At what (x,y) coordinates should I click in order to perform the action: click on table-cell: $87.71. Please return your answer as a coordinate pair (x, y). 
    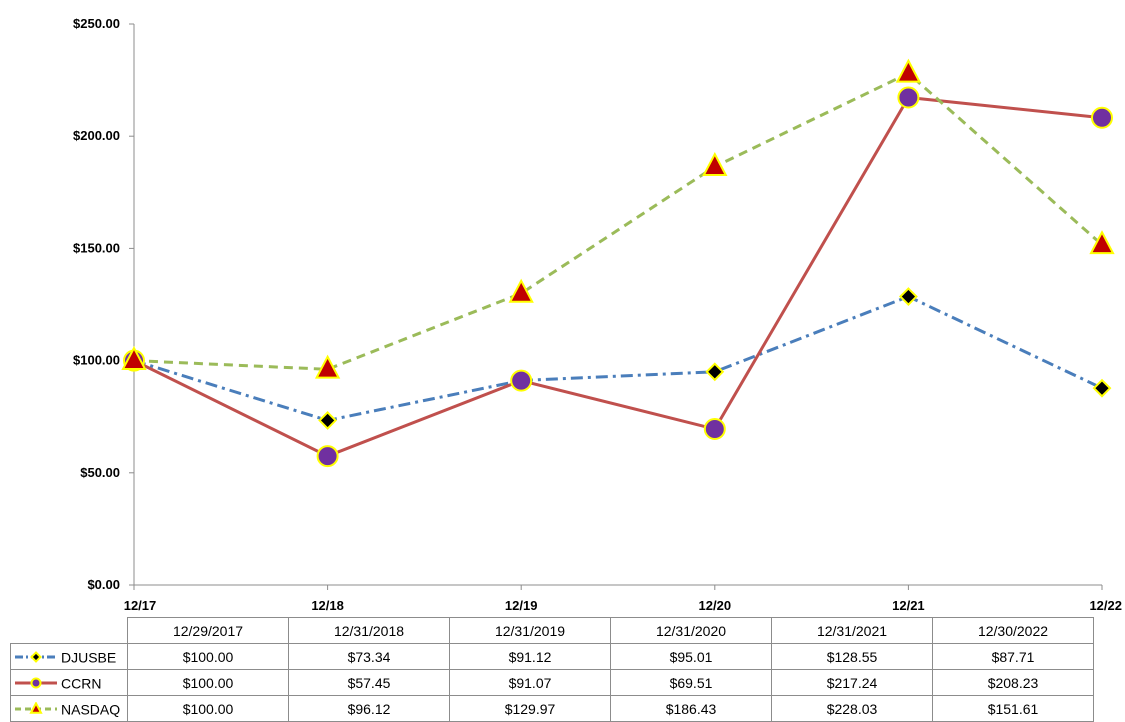
    Looking at the image, I should click on (1013, 656).